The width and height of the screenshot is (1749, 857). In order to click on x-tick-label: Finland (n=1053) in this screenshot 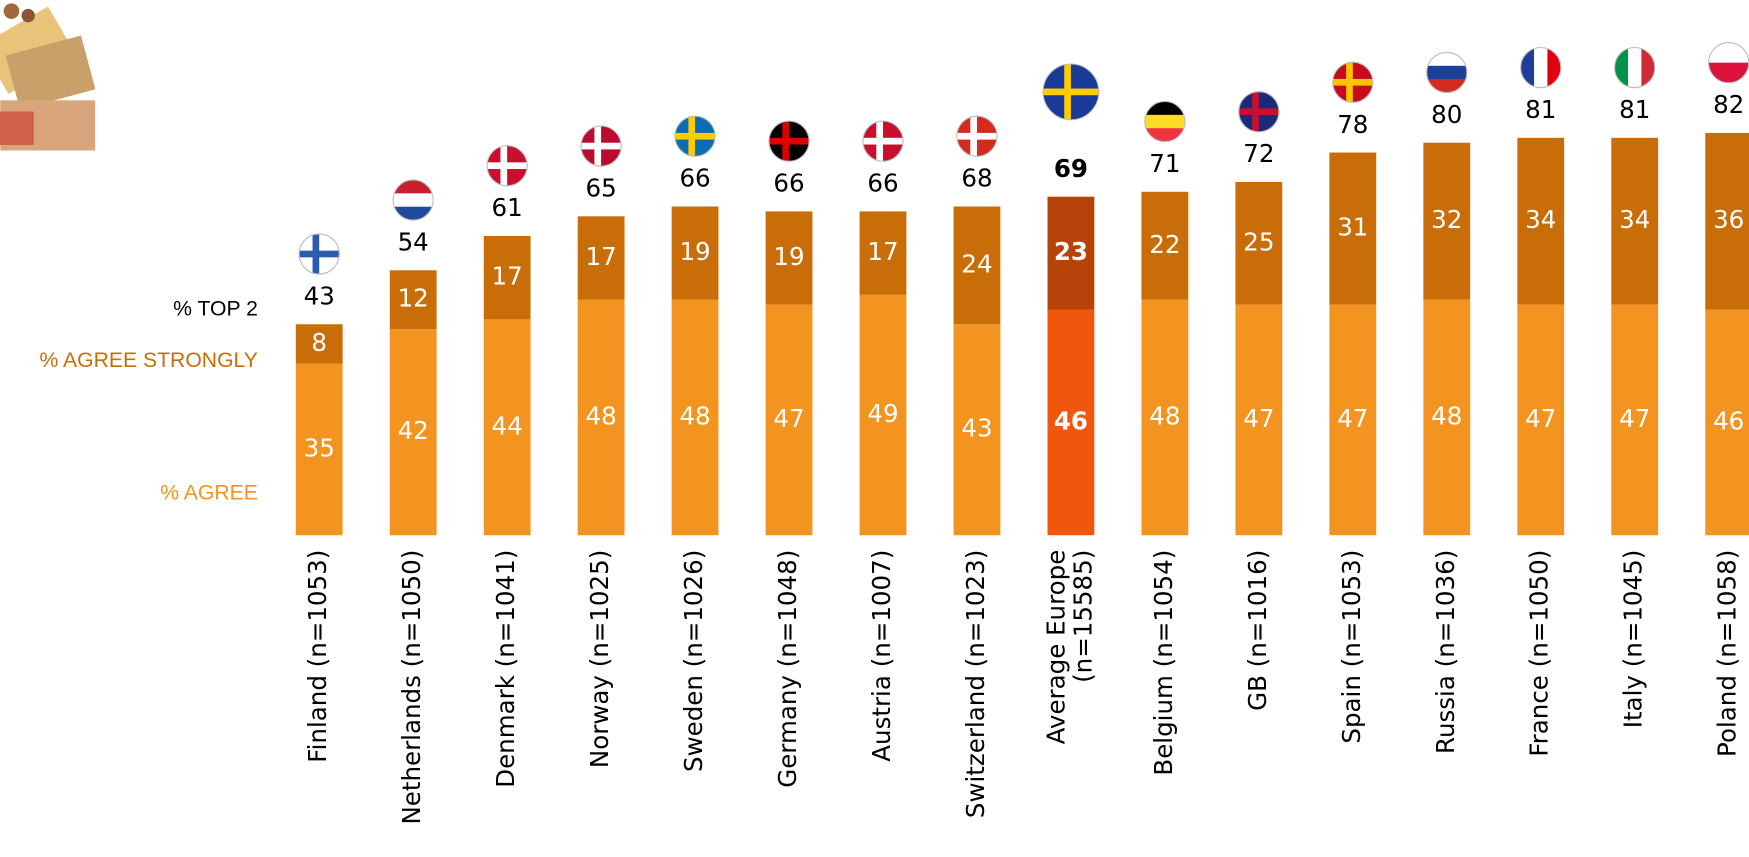, I will do `click(317, 656)`.